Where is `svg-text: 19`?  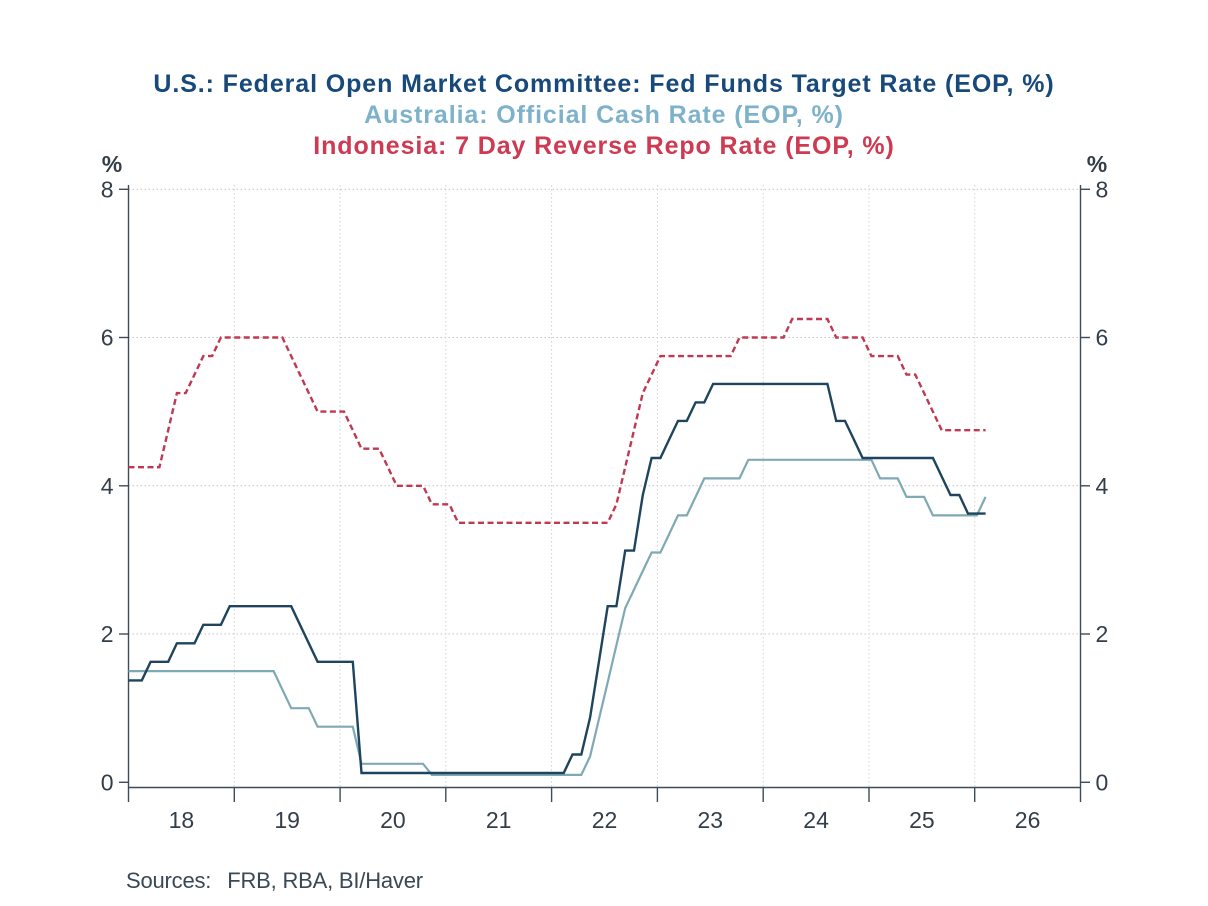
svg-text: 19 is located at coordinates (287, 820).